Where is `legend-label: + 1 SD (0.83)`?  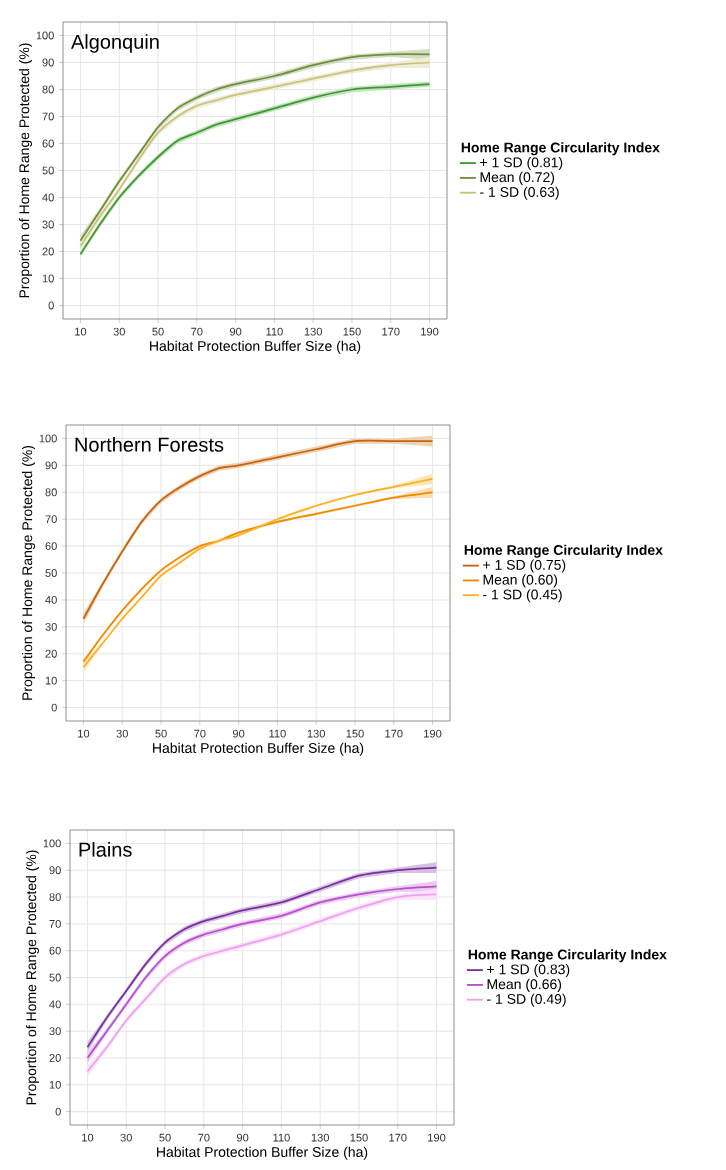
legend-label: + 1 SD (0.83) is located at coordinates (528, 971).